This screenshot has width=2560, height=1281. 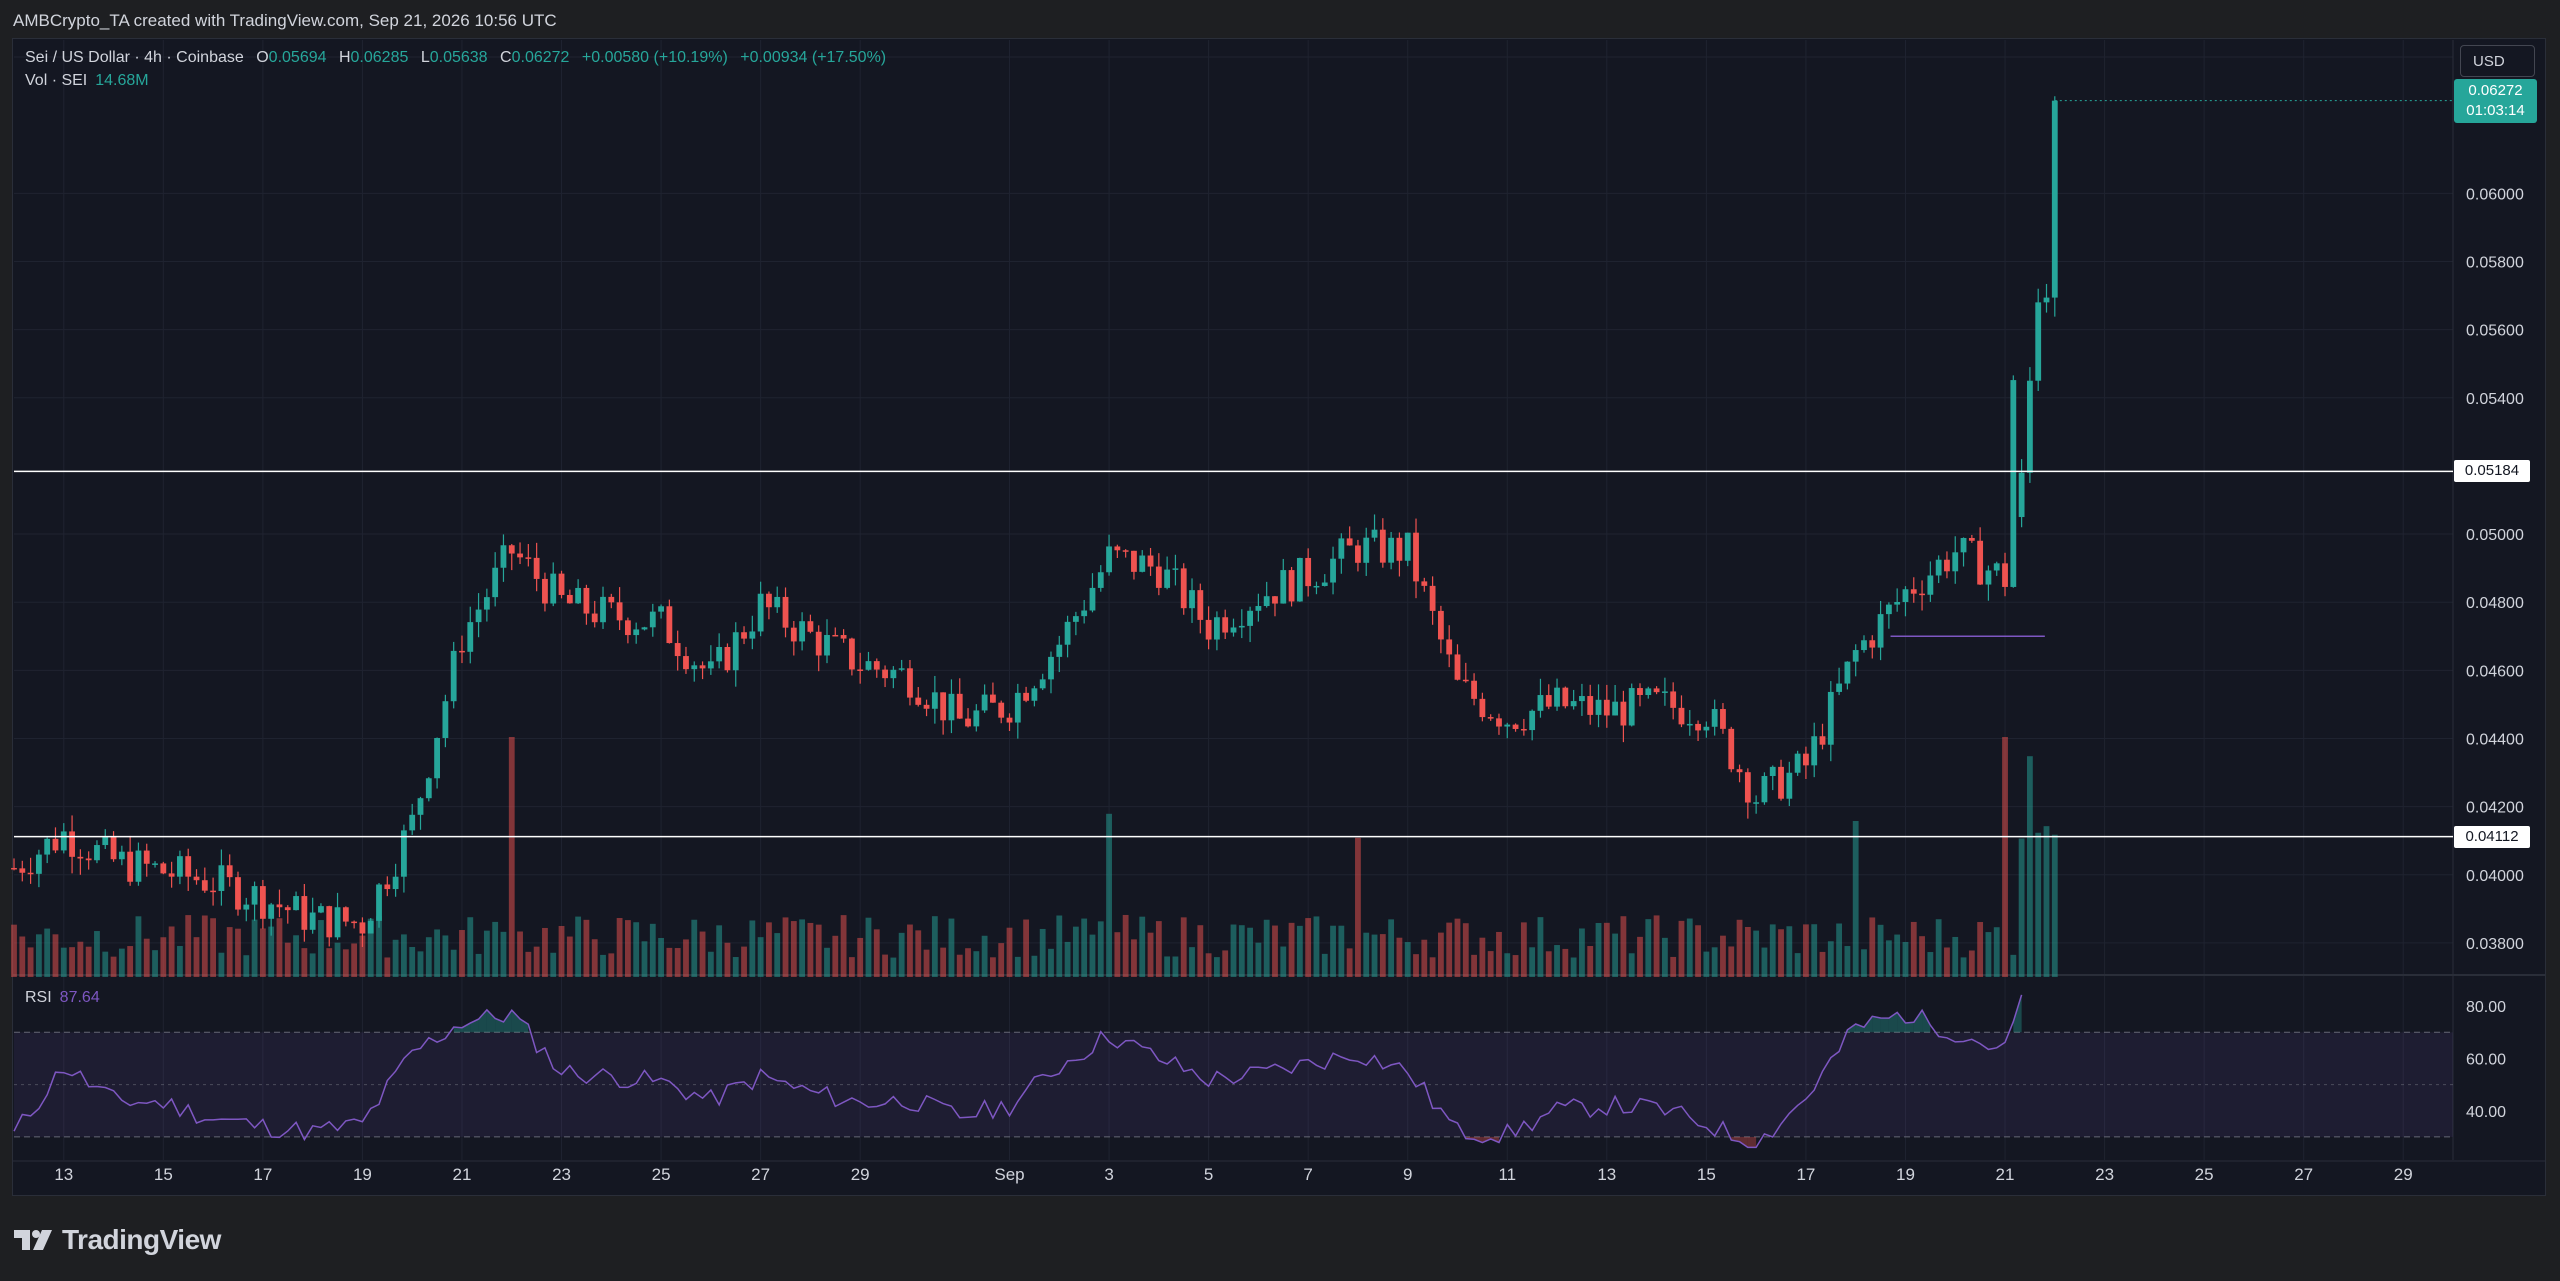 What do you see at coordinates (2104, 1174) in the screenshot?
I see `x-tick-label: 23` at bounding box center [2104, 1174].